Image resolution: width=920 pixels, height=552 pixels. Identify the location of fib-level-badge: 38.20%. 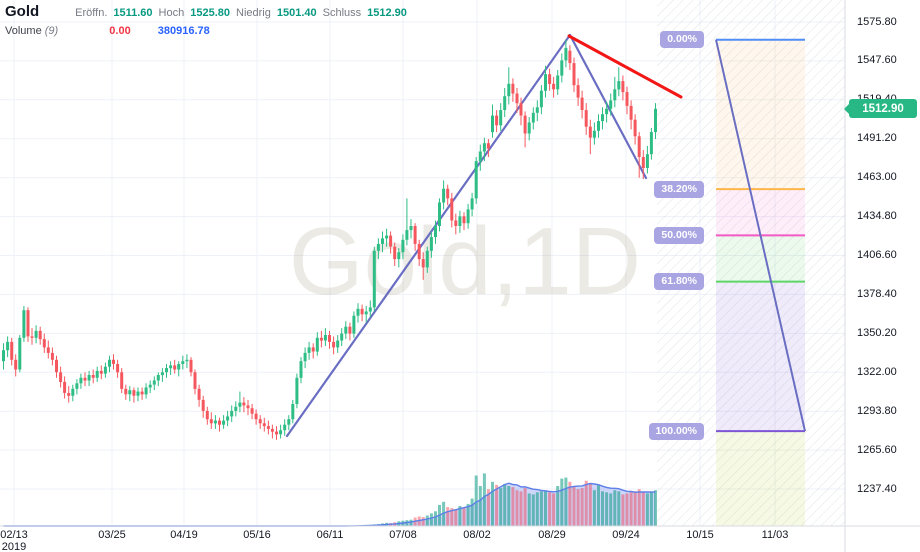
(679, 189).